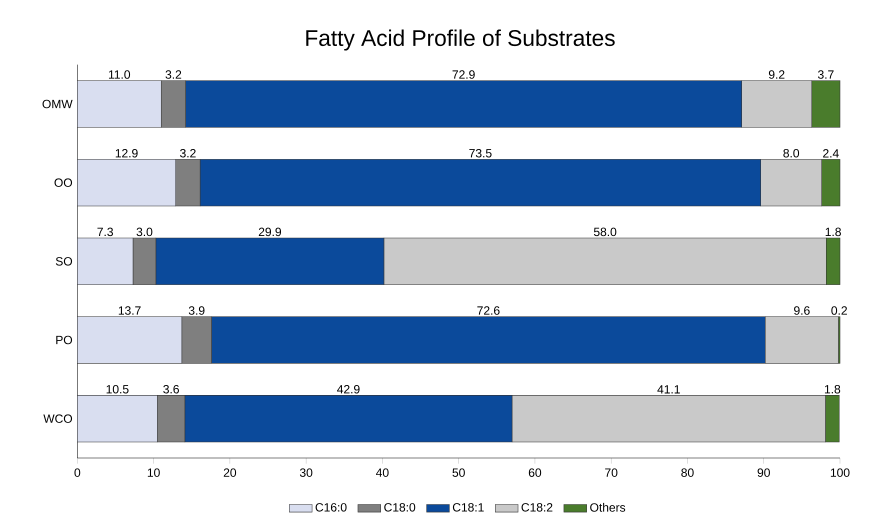 This screenshot has height=532, width=869. What do you see at coordinates (119, 74) in the screenshot?
I see `data-label: 11.0` at bounding box center [119, 74].